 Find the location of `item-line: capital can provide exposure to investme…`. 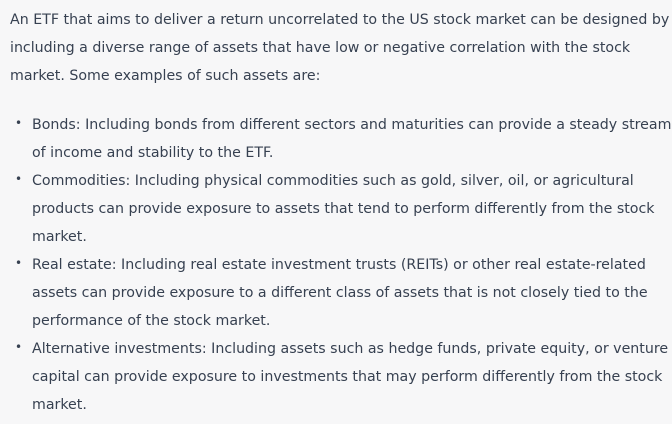

item-line: capital can provide exposure to investme… is located at coordinates (347, 377).